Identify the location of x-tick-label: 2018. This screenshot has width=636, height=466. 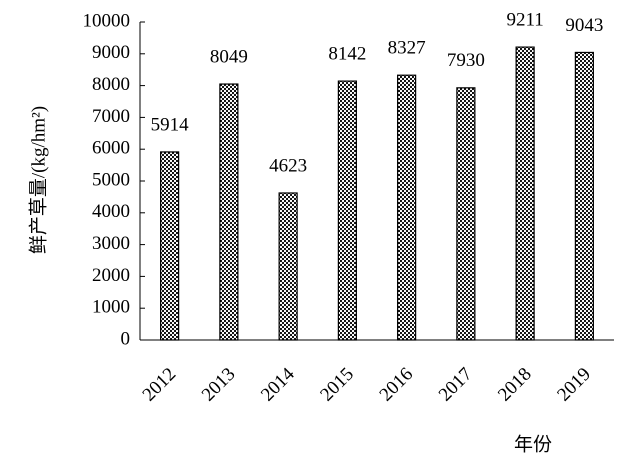
(515, 385).